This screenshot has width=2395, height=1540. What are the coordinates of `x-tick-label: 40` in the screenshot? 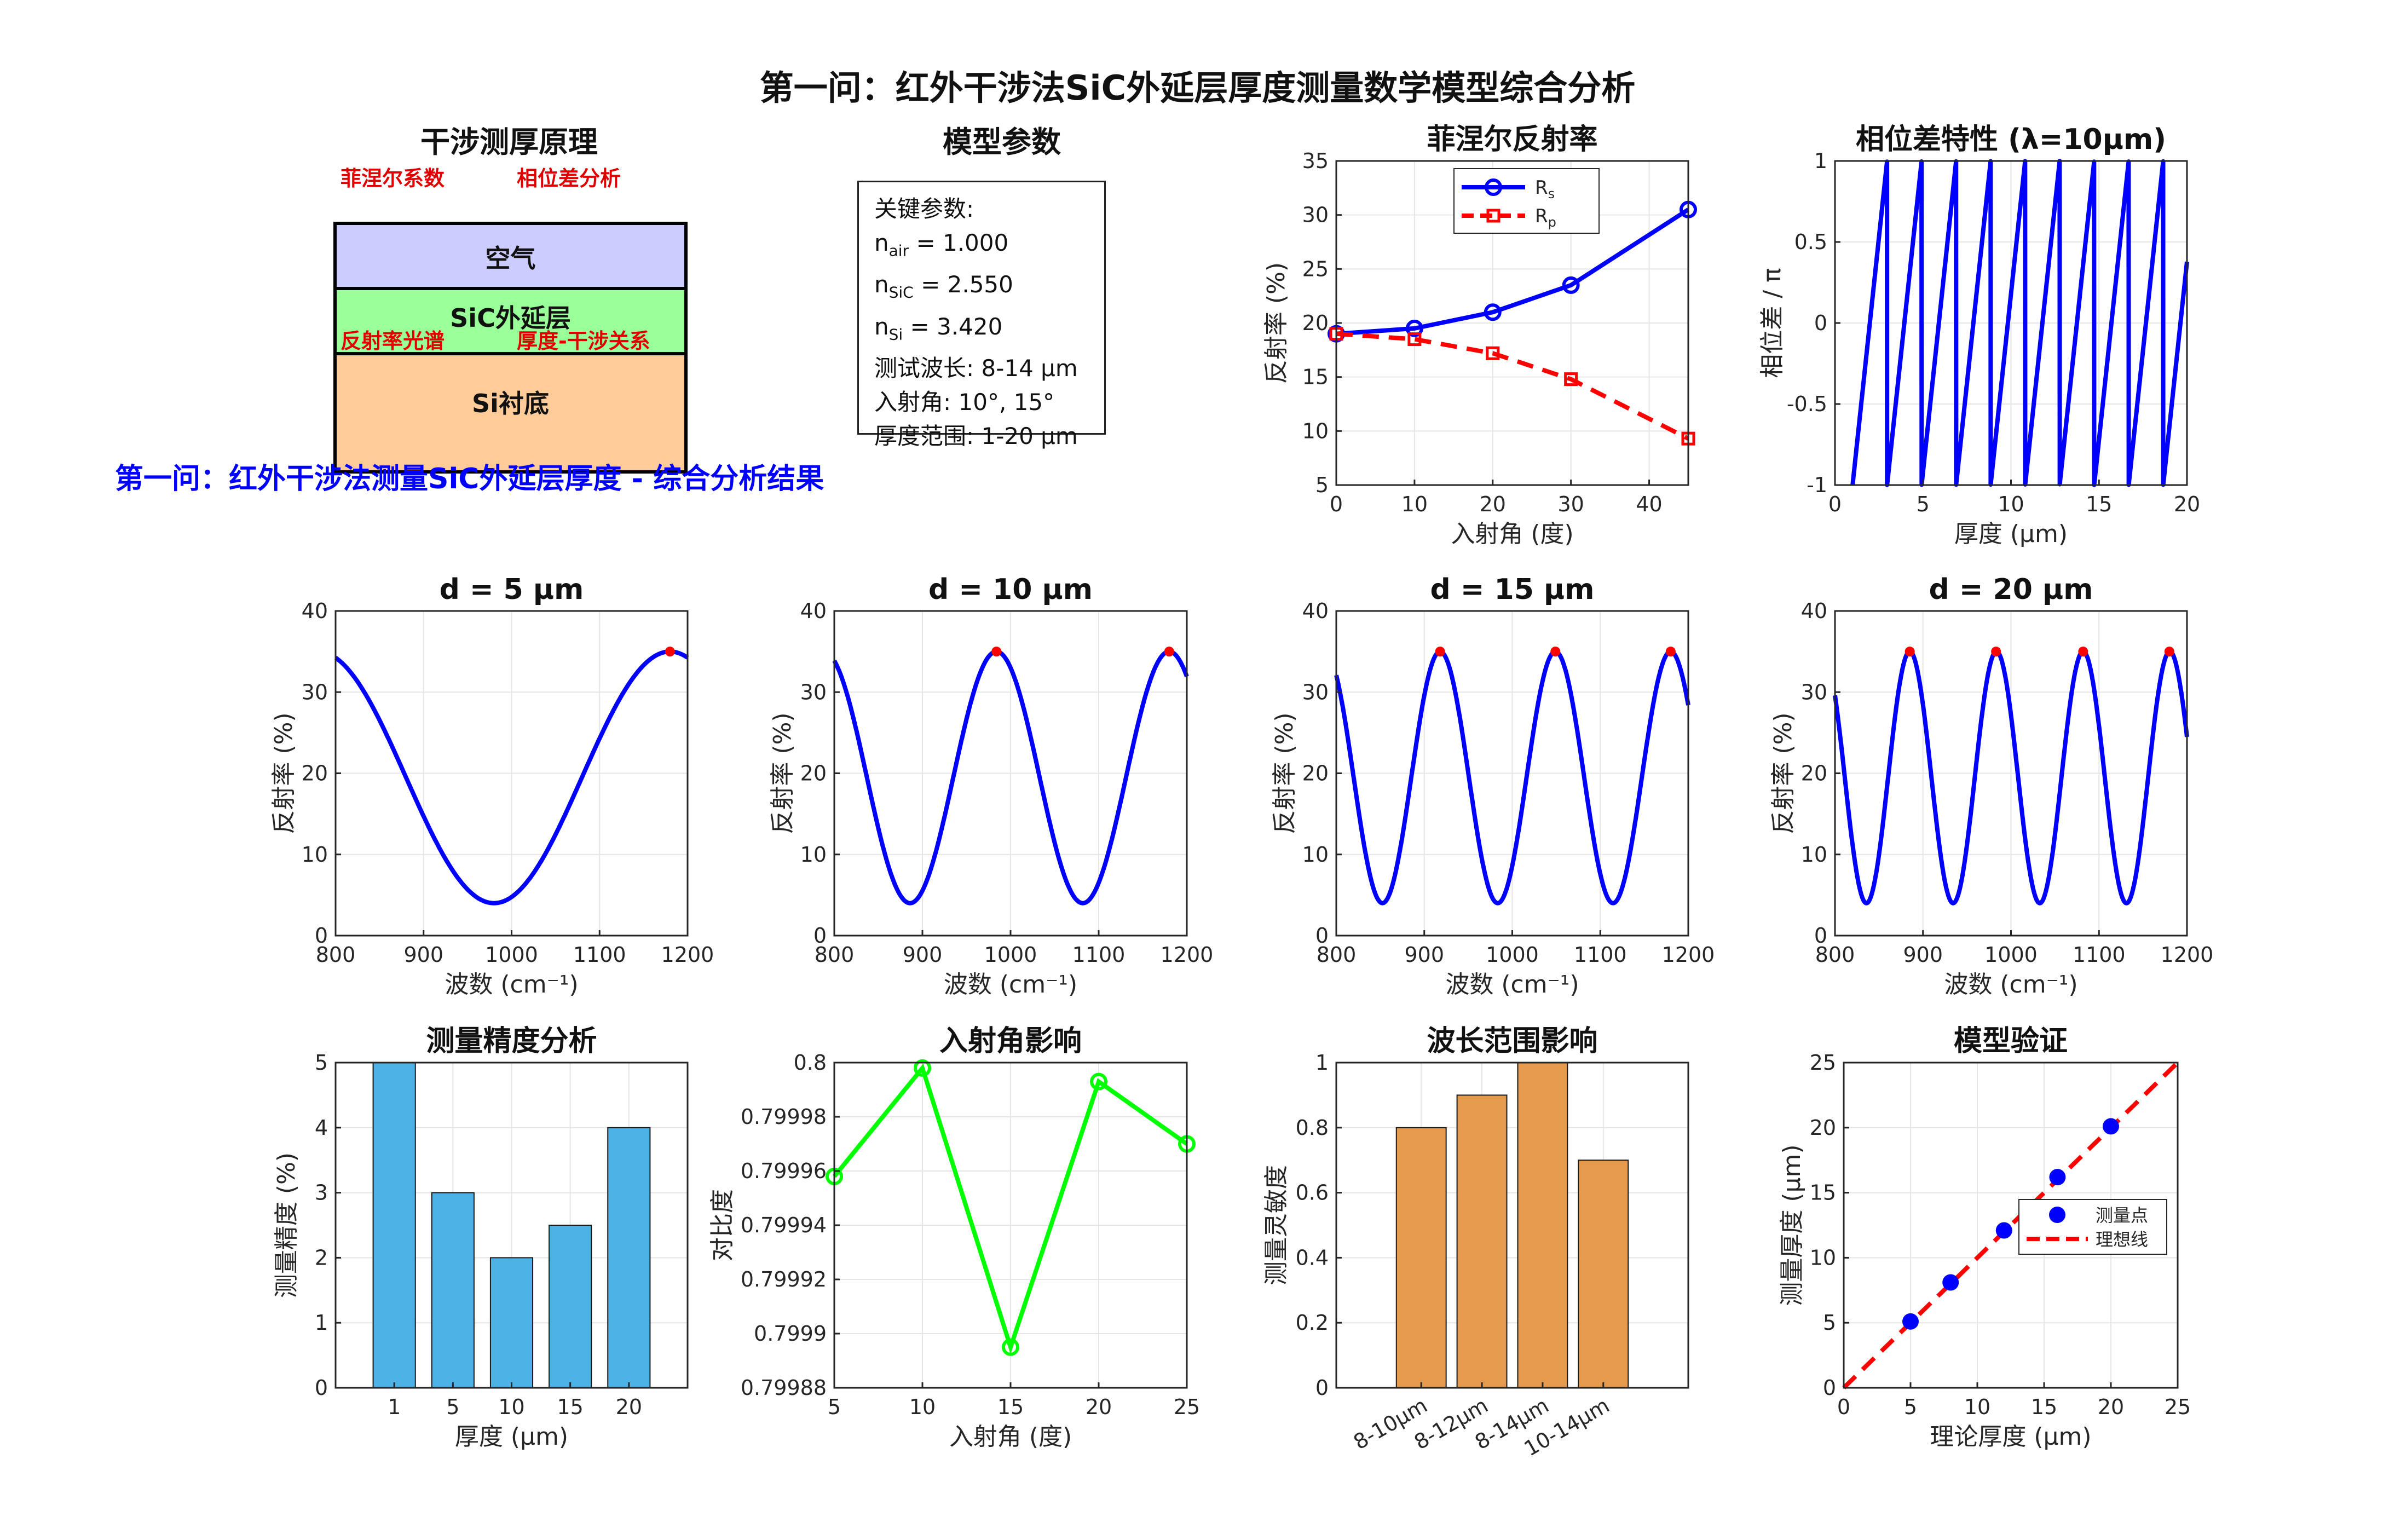 It's located at (1649, 504).